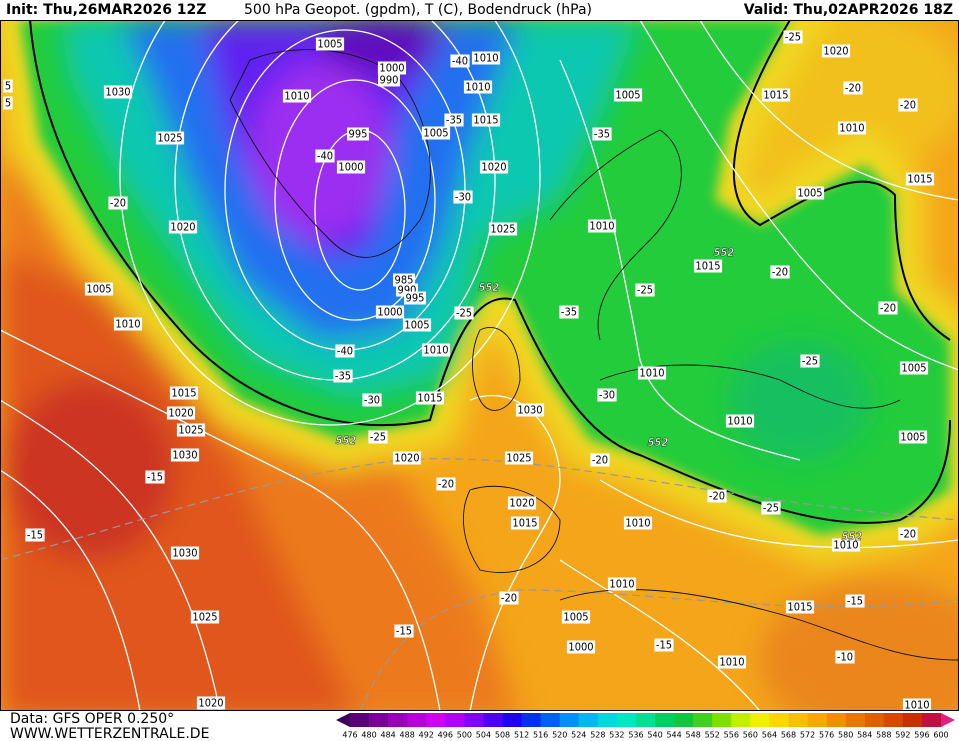 The image size is (959, 741). I want to click on temperature-label: -25, so click(645, 290).